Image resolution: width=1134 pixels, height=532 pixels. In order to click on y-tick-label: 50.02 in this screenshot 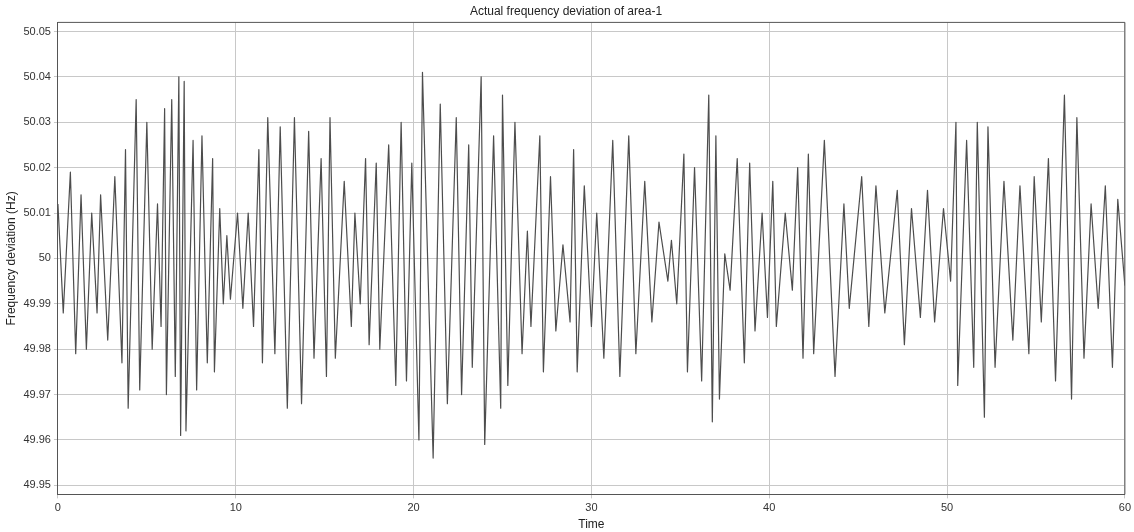, I will do `click(37, 166)`.